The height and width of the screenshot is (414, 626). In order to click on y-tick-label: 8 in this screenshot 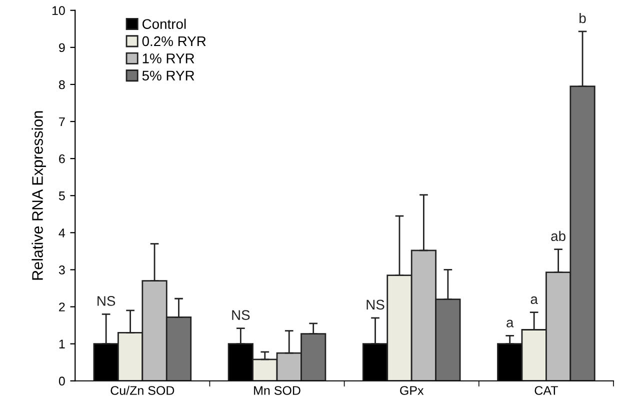, I will do `click(61, 85)`.